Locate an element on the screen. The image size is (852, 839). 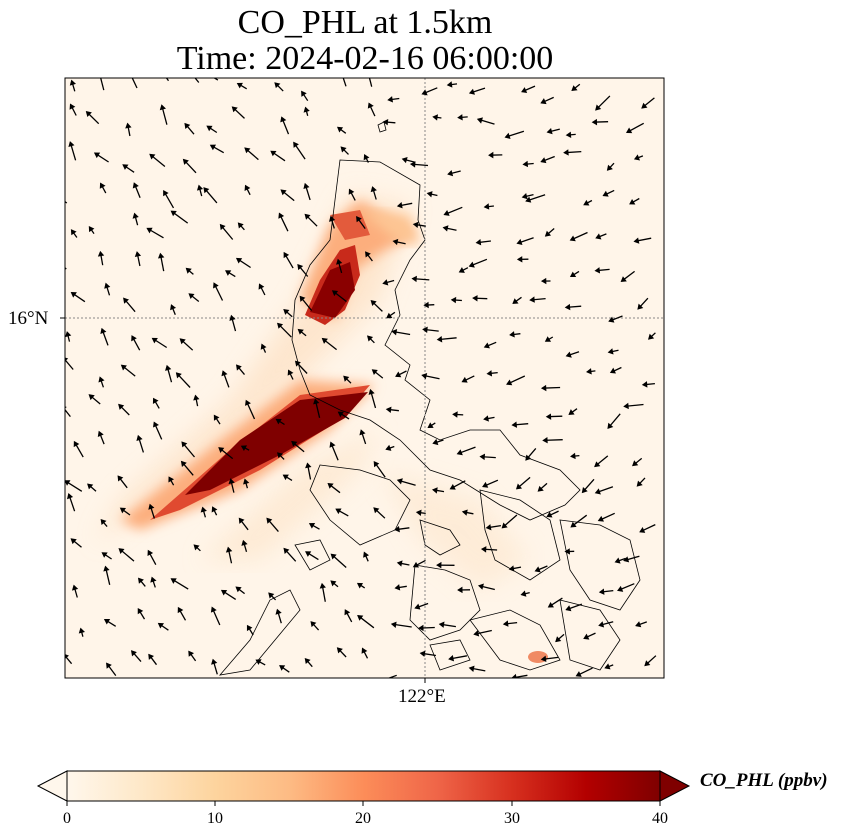
lat-tick-label: 16°N is located at coordinates (28, 318).